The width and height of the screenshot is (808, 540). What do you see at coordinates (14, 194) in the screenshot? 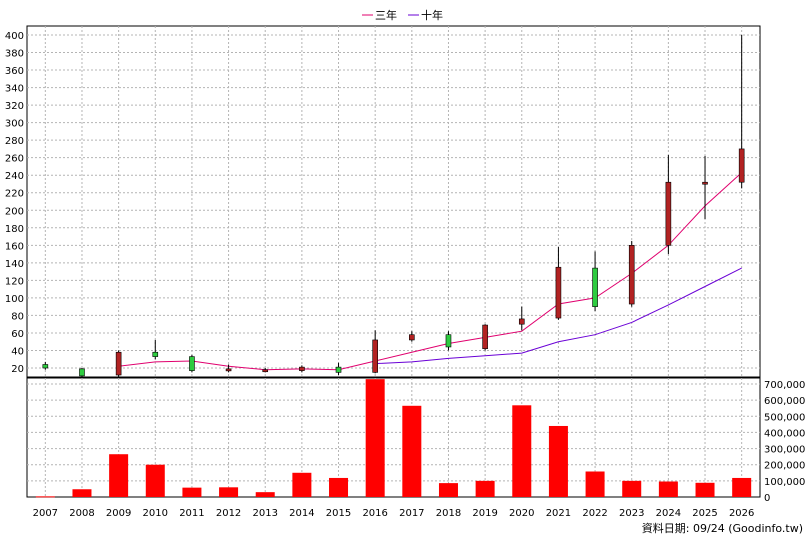
I see `price-tick-label: 220` at bounding box center [14, 194].